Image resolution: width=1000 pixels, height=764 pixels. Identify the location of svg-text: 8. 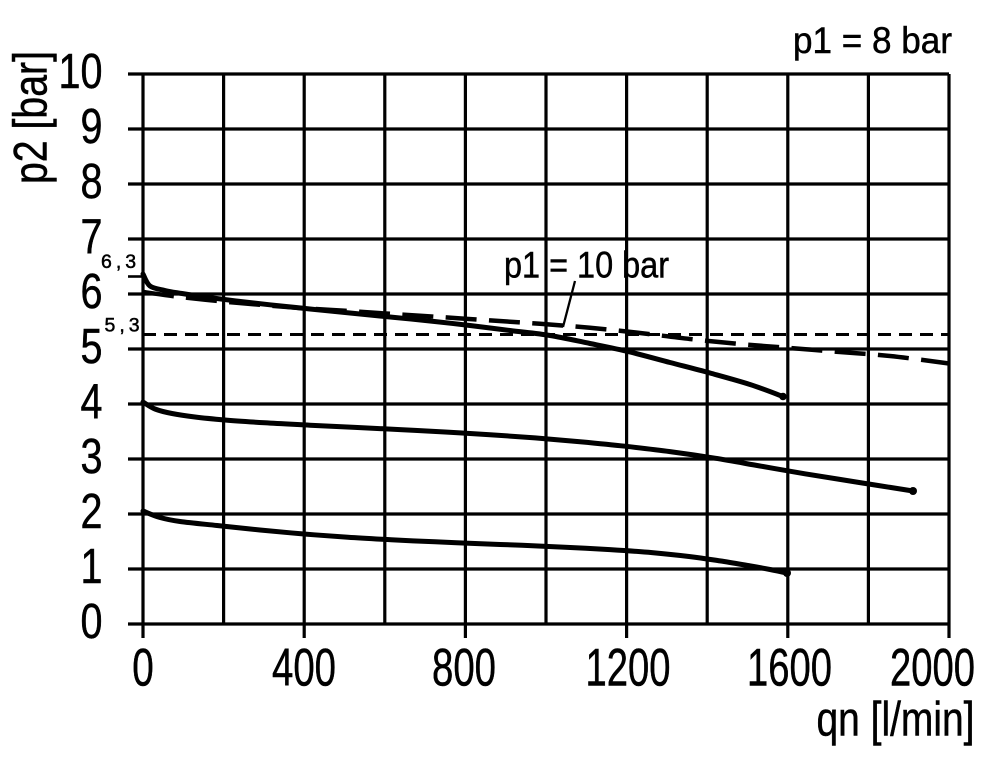
(92, 182).